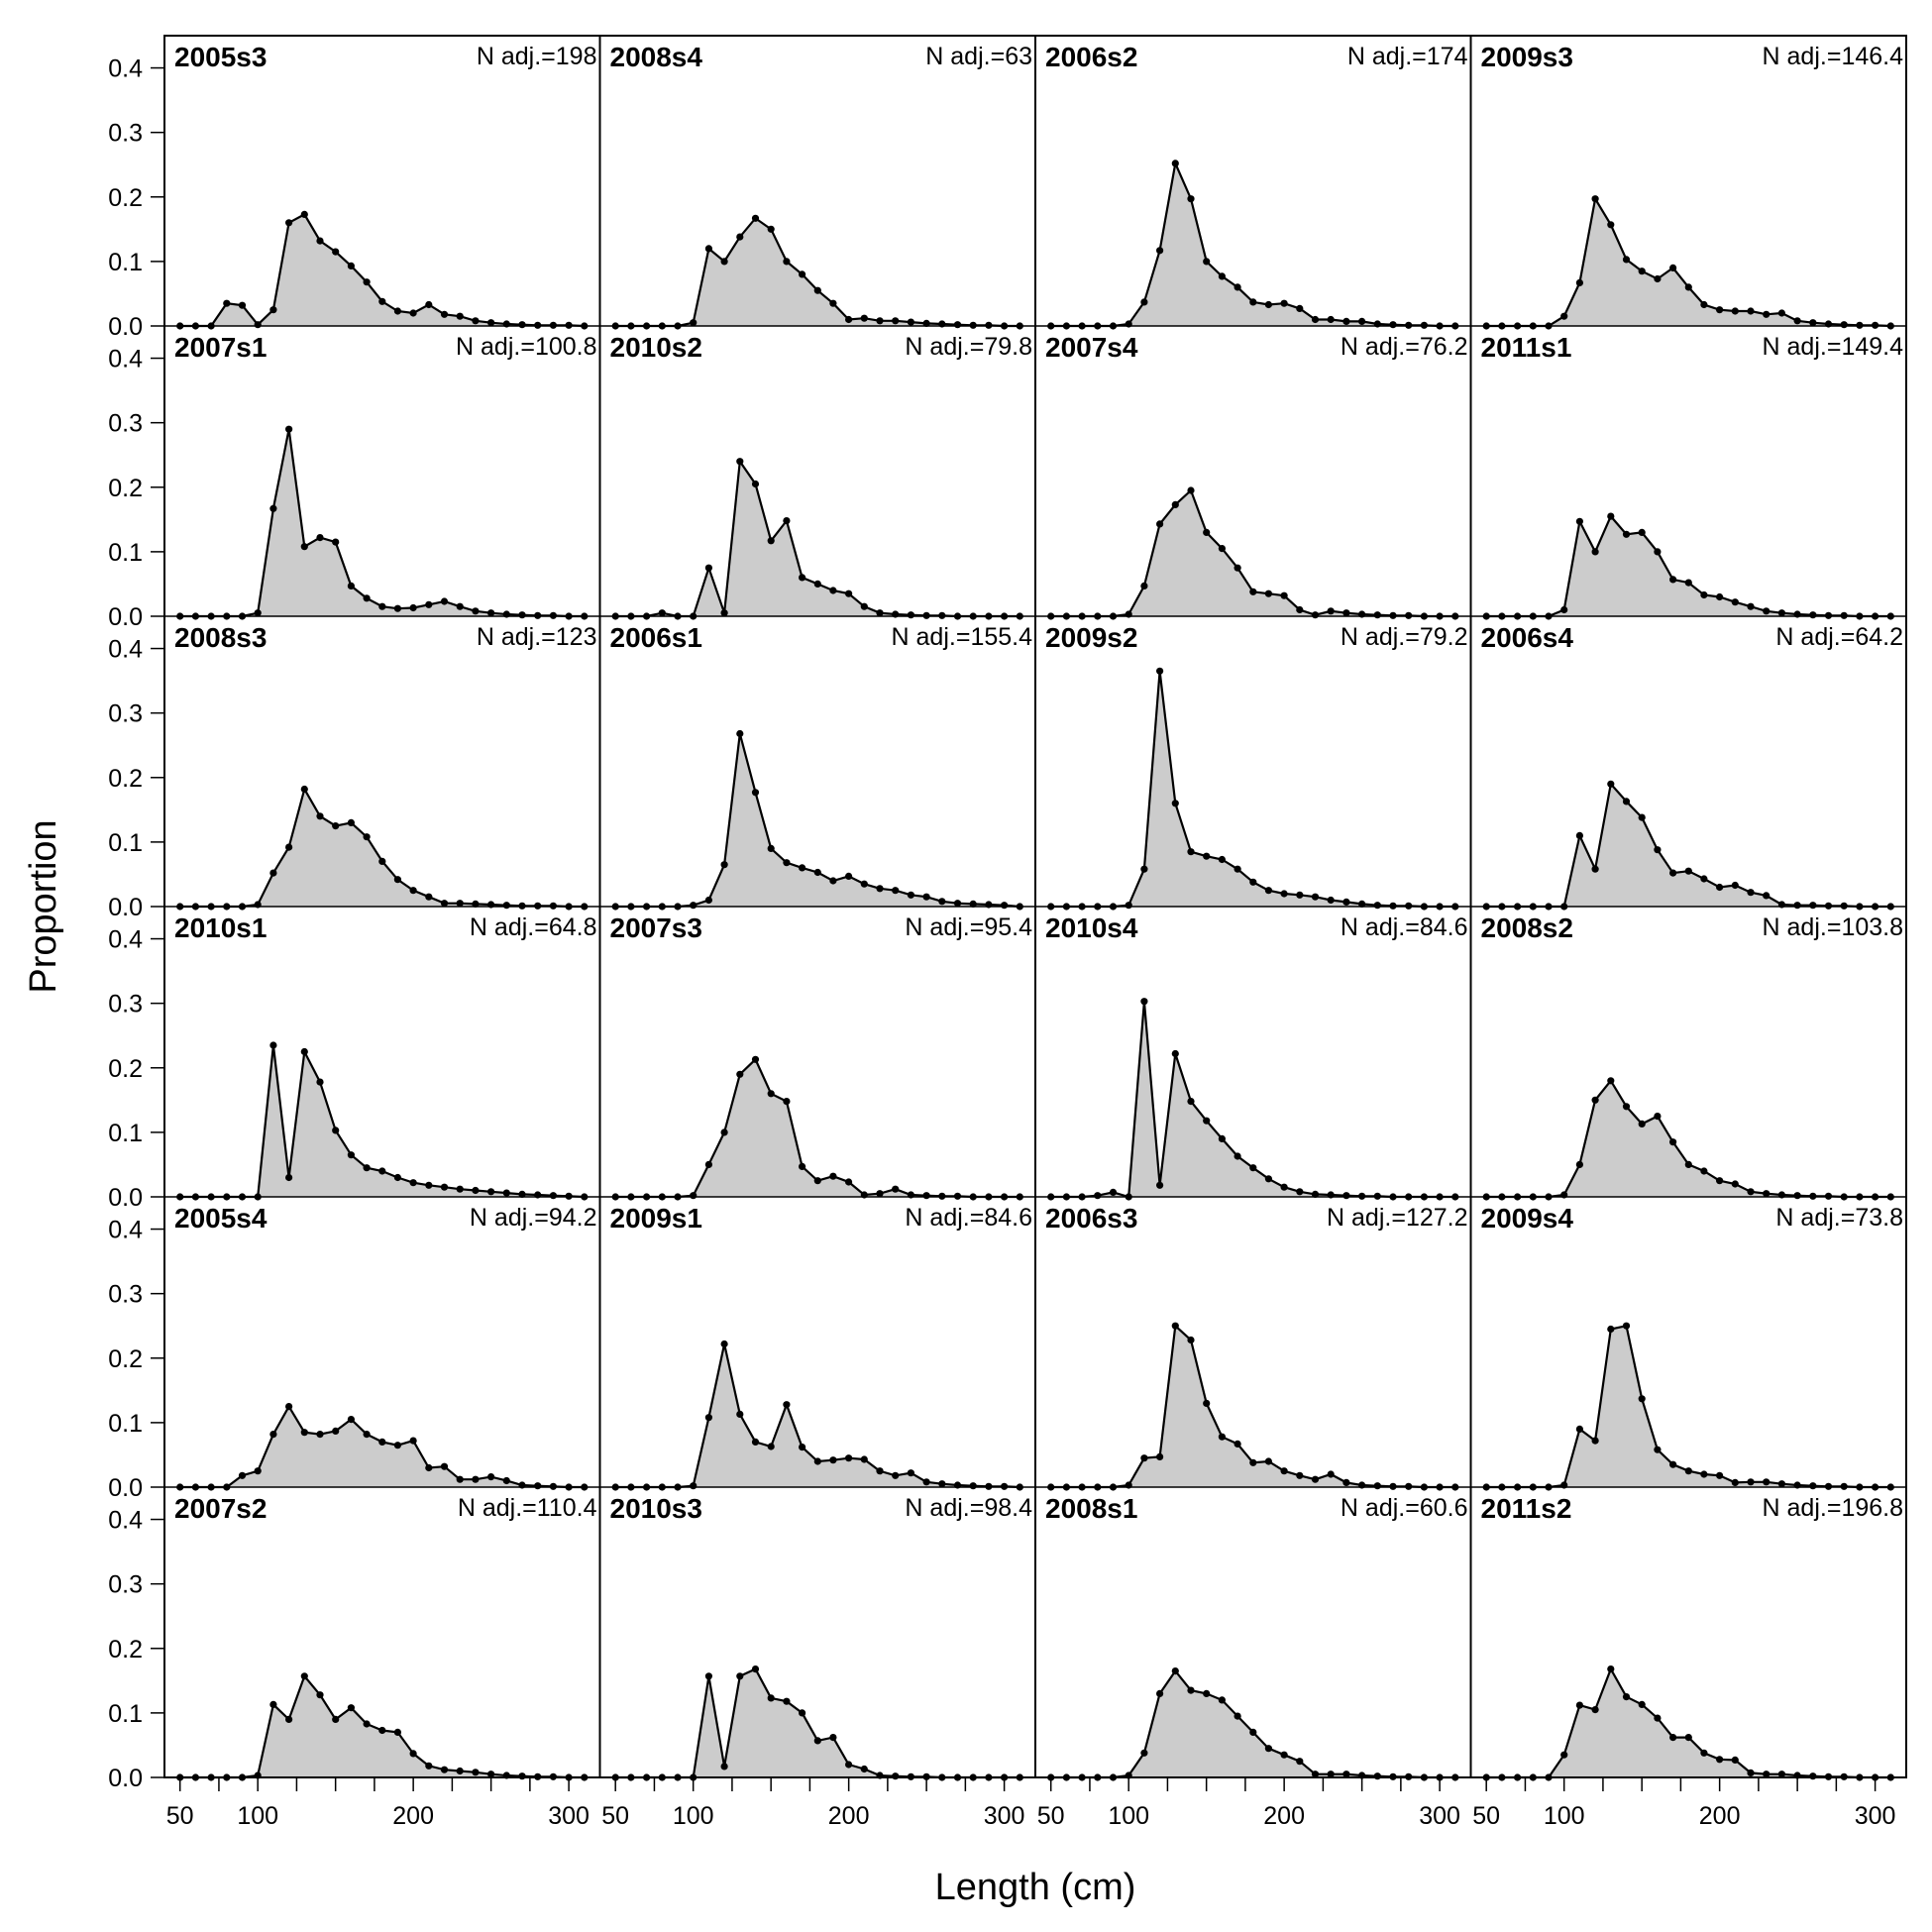 The width and height of the screenshot is (1932, 1932). I want to click on panel-n-label: N adj.=64.2, so click(1839, 637).